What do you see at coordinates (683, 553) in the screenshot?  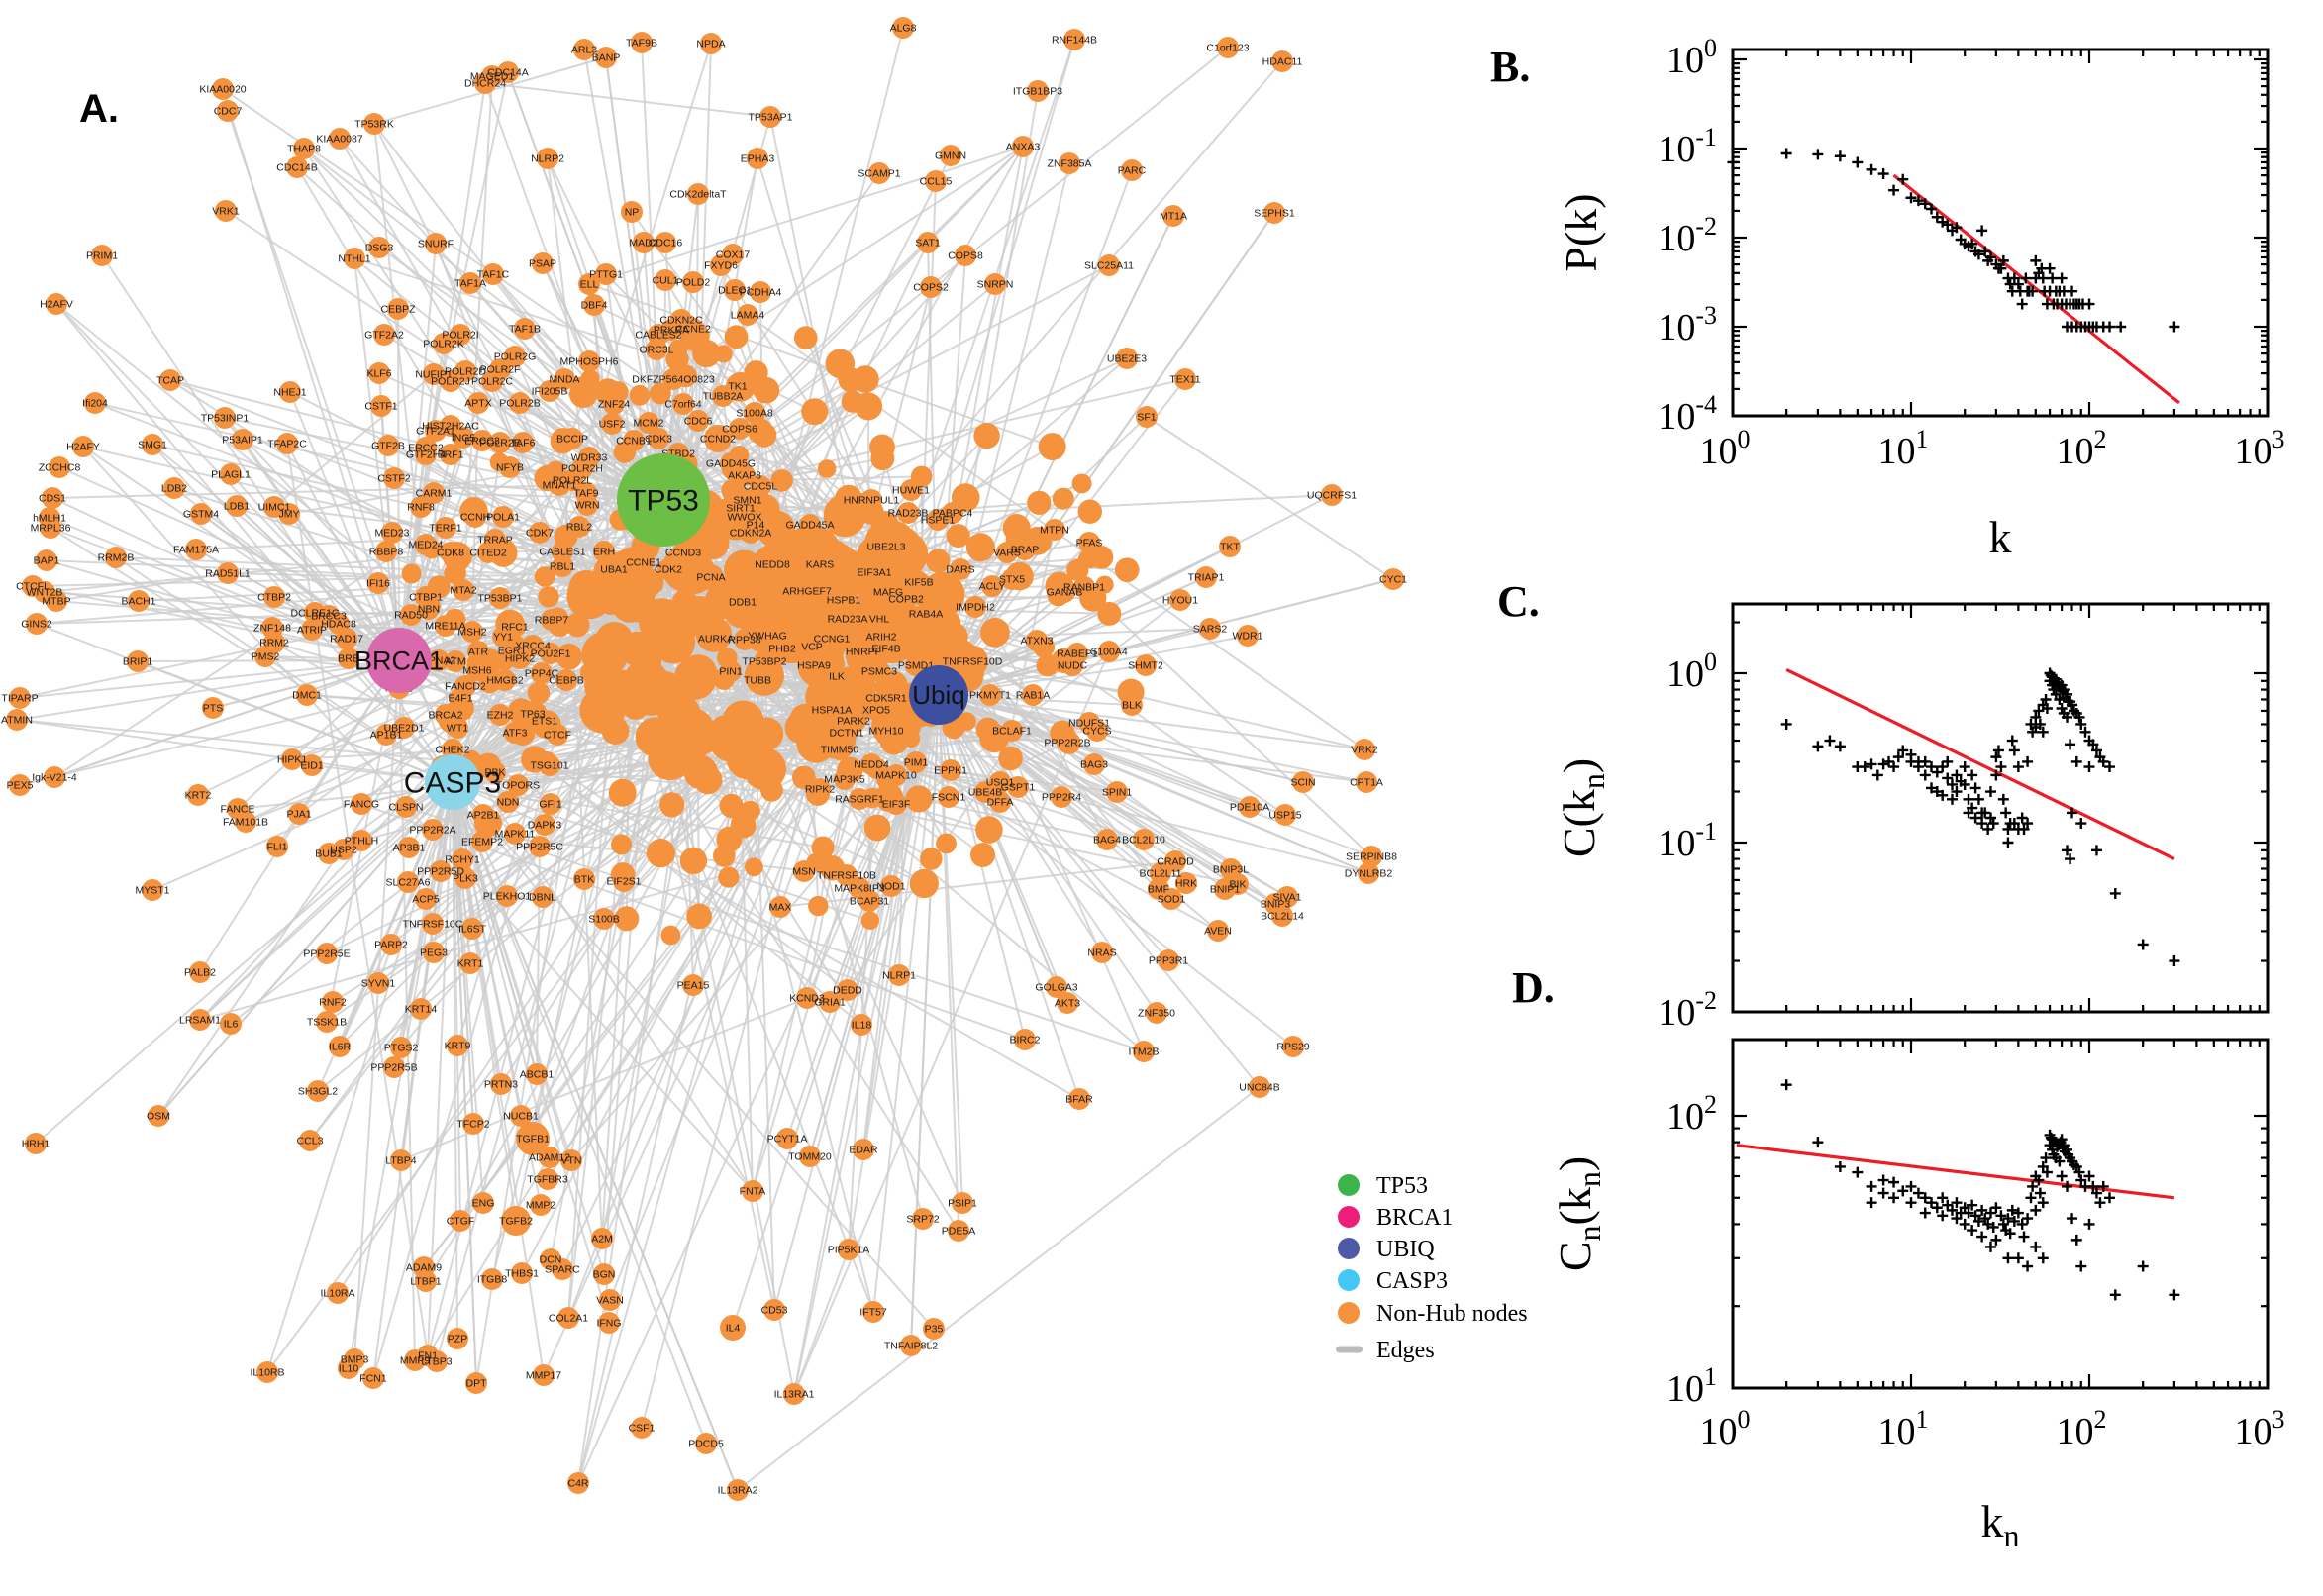 I see `network-node-label: CCND3` at bounding box center [683, 553].